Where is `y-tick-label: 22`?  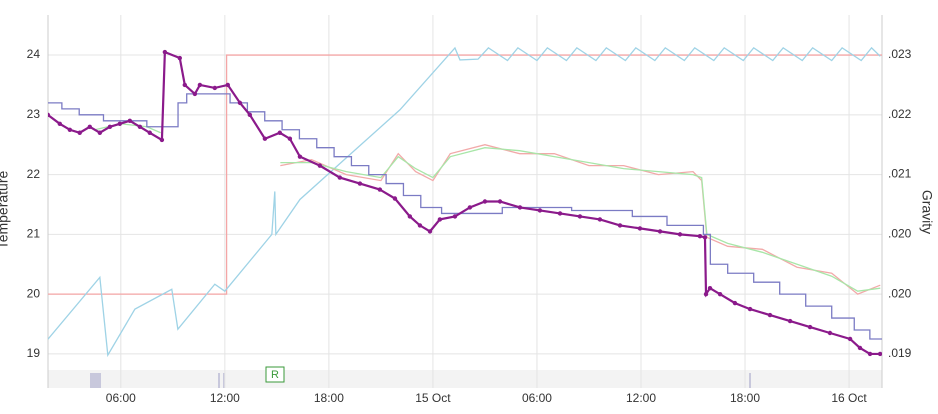
y-tick-label: 22 is located at coordinates (34, 174).